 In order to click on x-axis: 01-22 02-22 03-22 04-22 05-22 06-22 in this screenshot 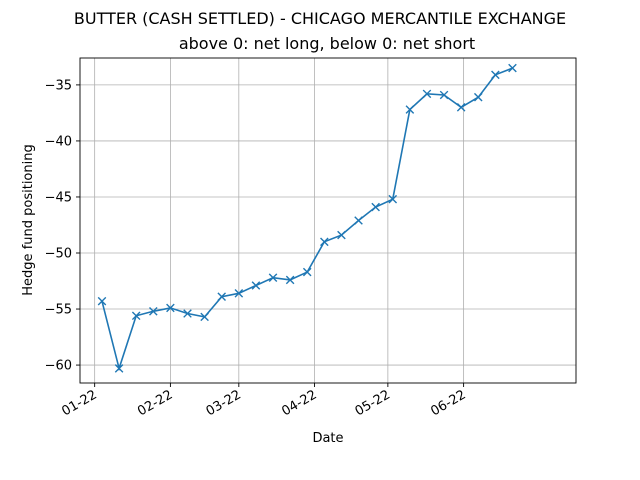, I will do `click(264, 401)`.